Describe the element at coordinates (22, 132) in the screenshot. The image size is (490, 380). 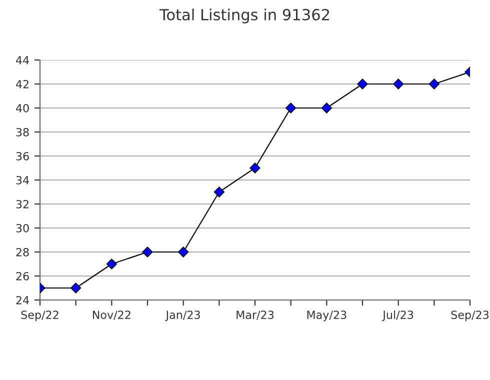
I see `y-tick-label: 38` at that location.